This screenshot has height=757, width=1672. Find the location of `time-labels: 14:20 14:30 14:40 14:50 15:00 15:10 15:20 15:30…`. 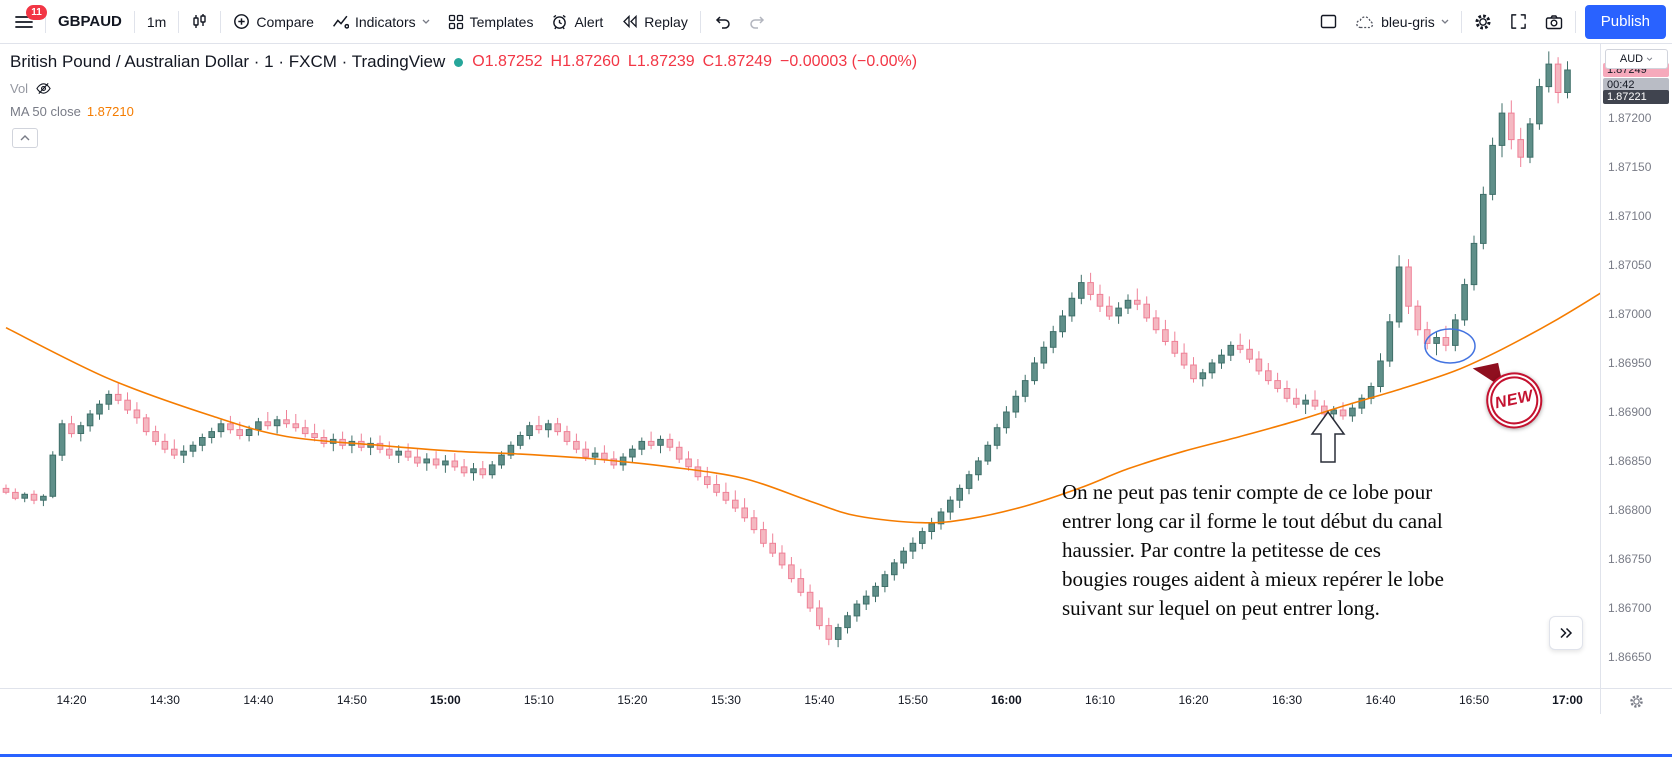

time-labels: 14:20 14:30 14:40 14:50 15:00 15:10 15:20 15:30… is located at coordinates (800, 701).